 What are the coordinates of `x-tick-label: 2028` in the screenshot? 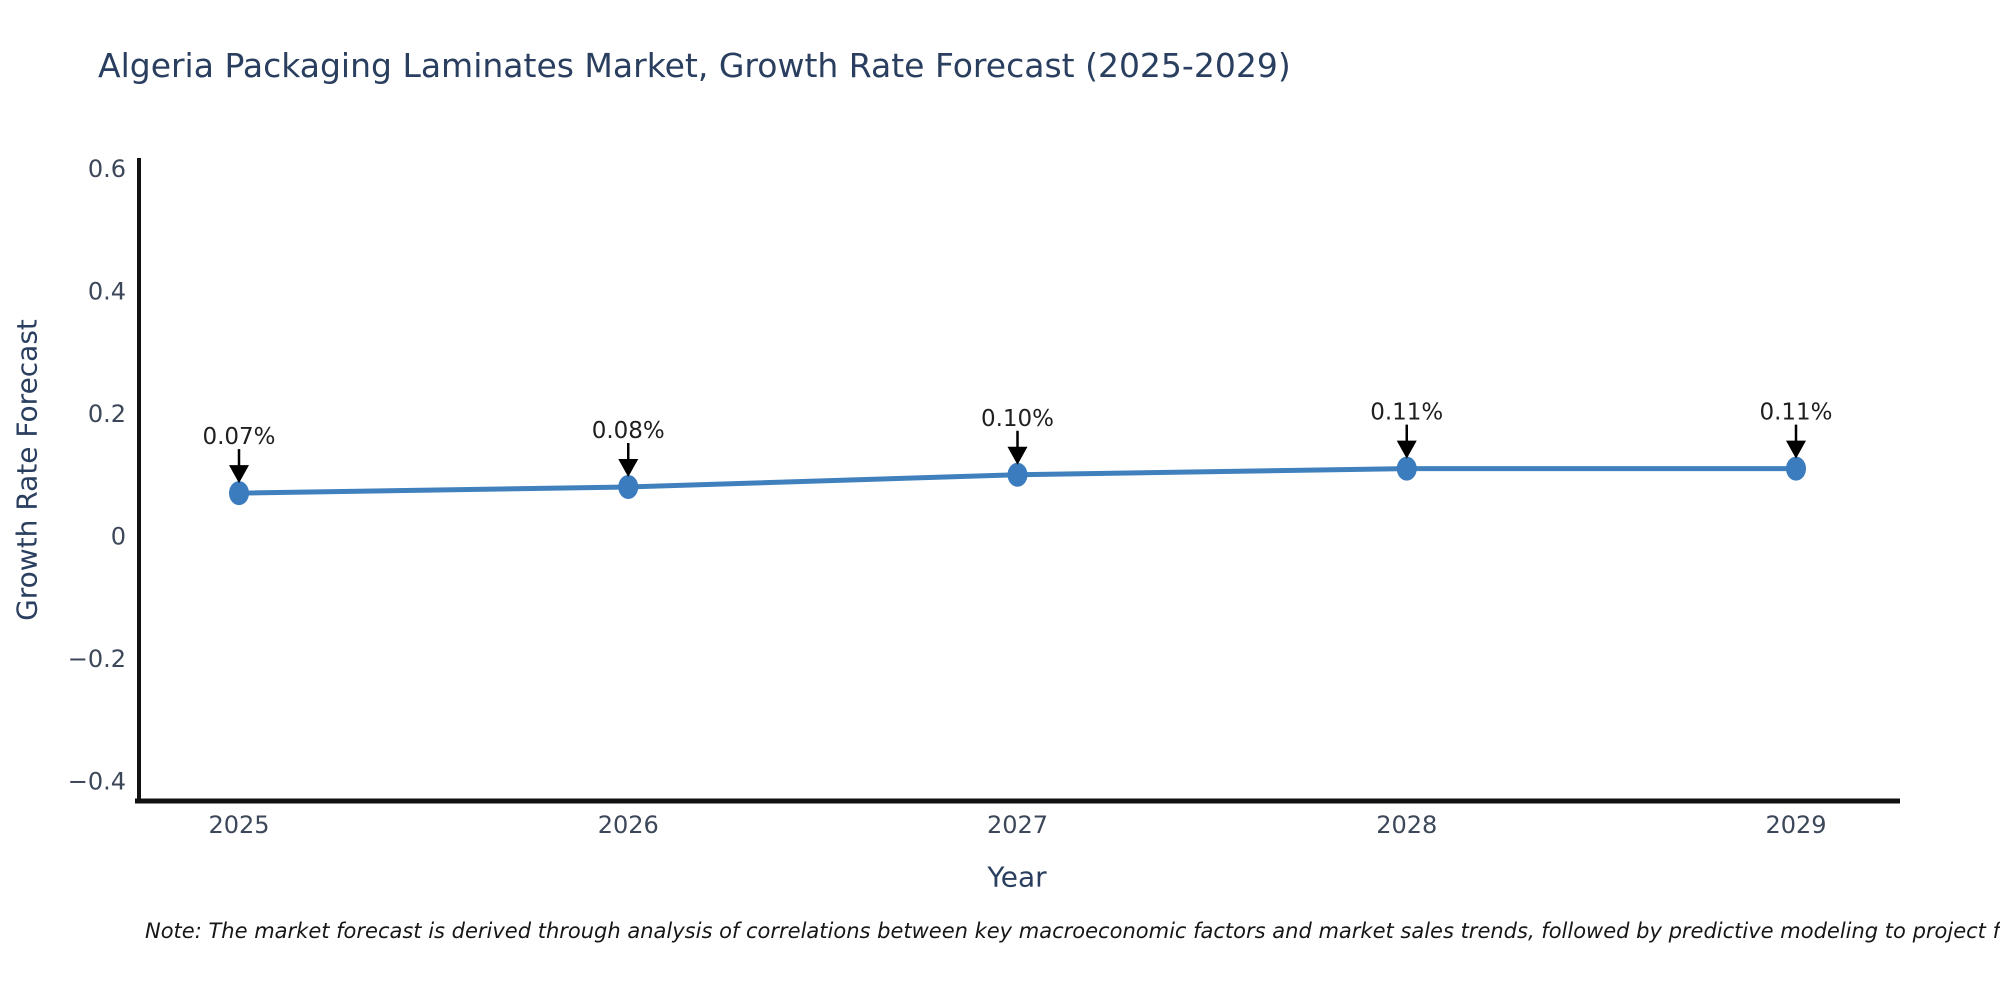 It's located at (1406, 825).